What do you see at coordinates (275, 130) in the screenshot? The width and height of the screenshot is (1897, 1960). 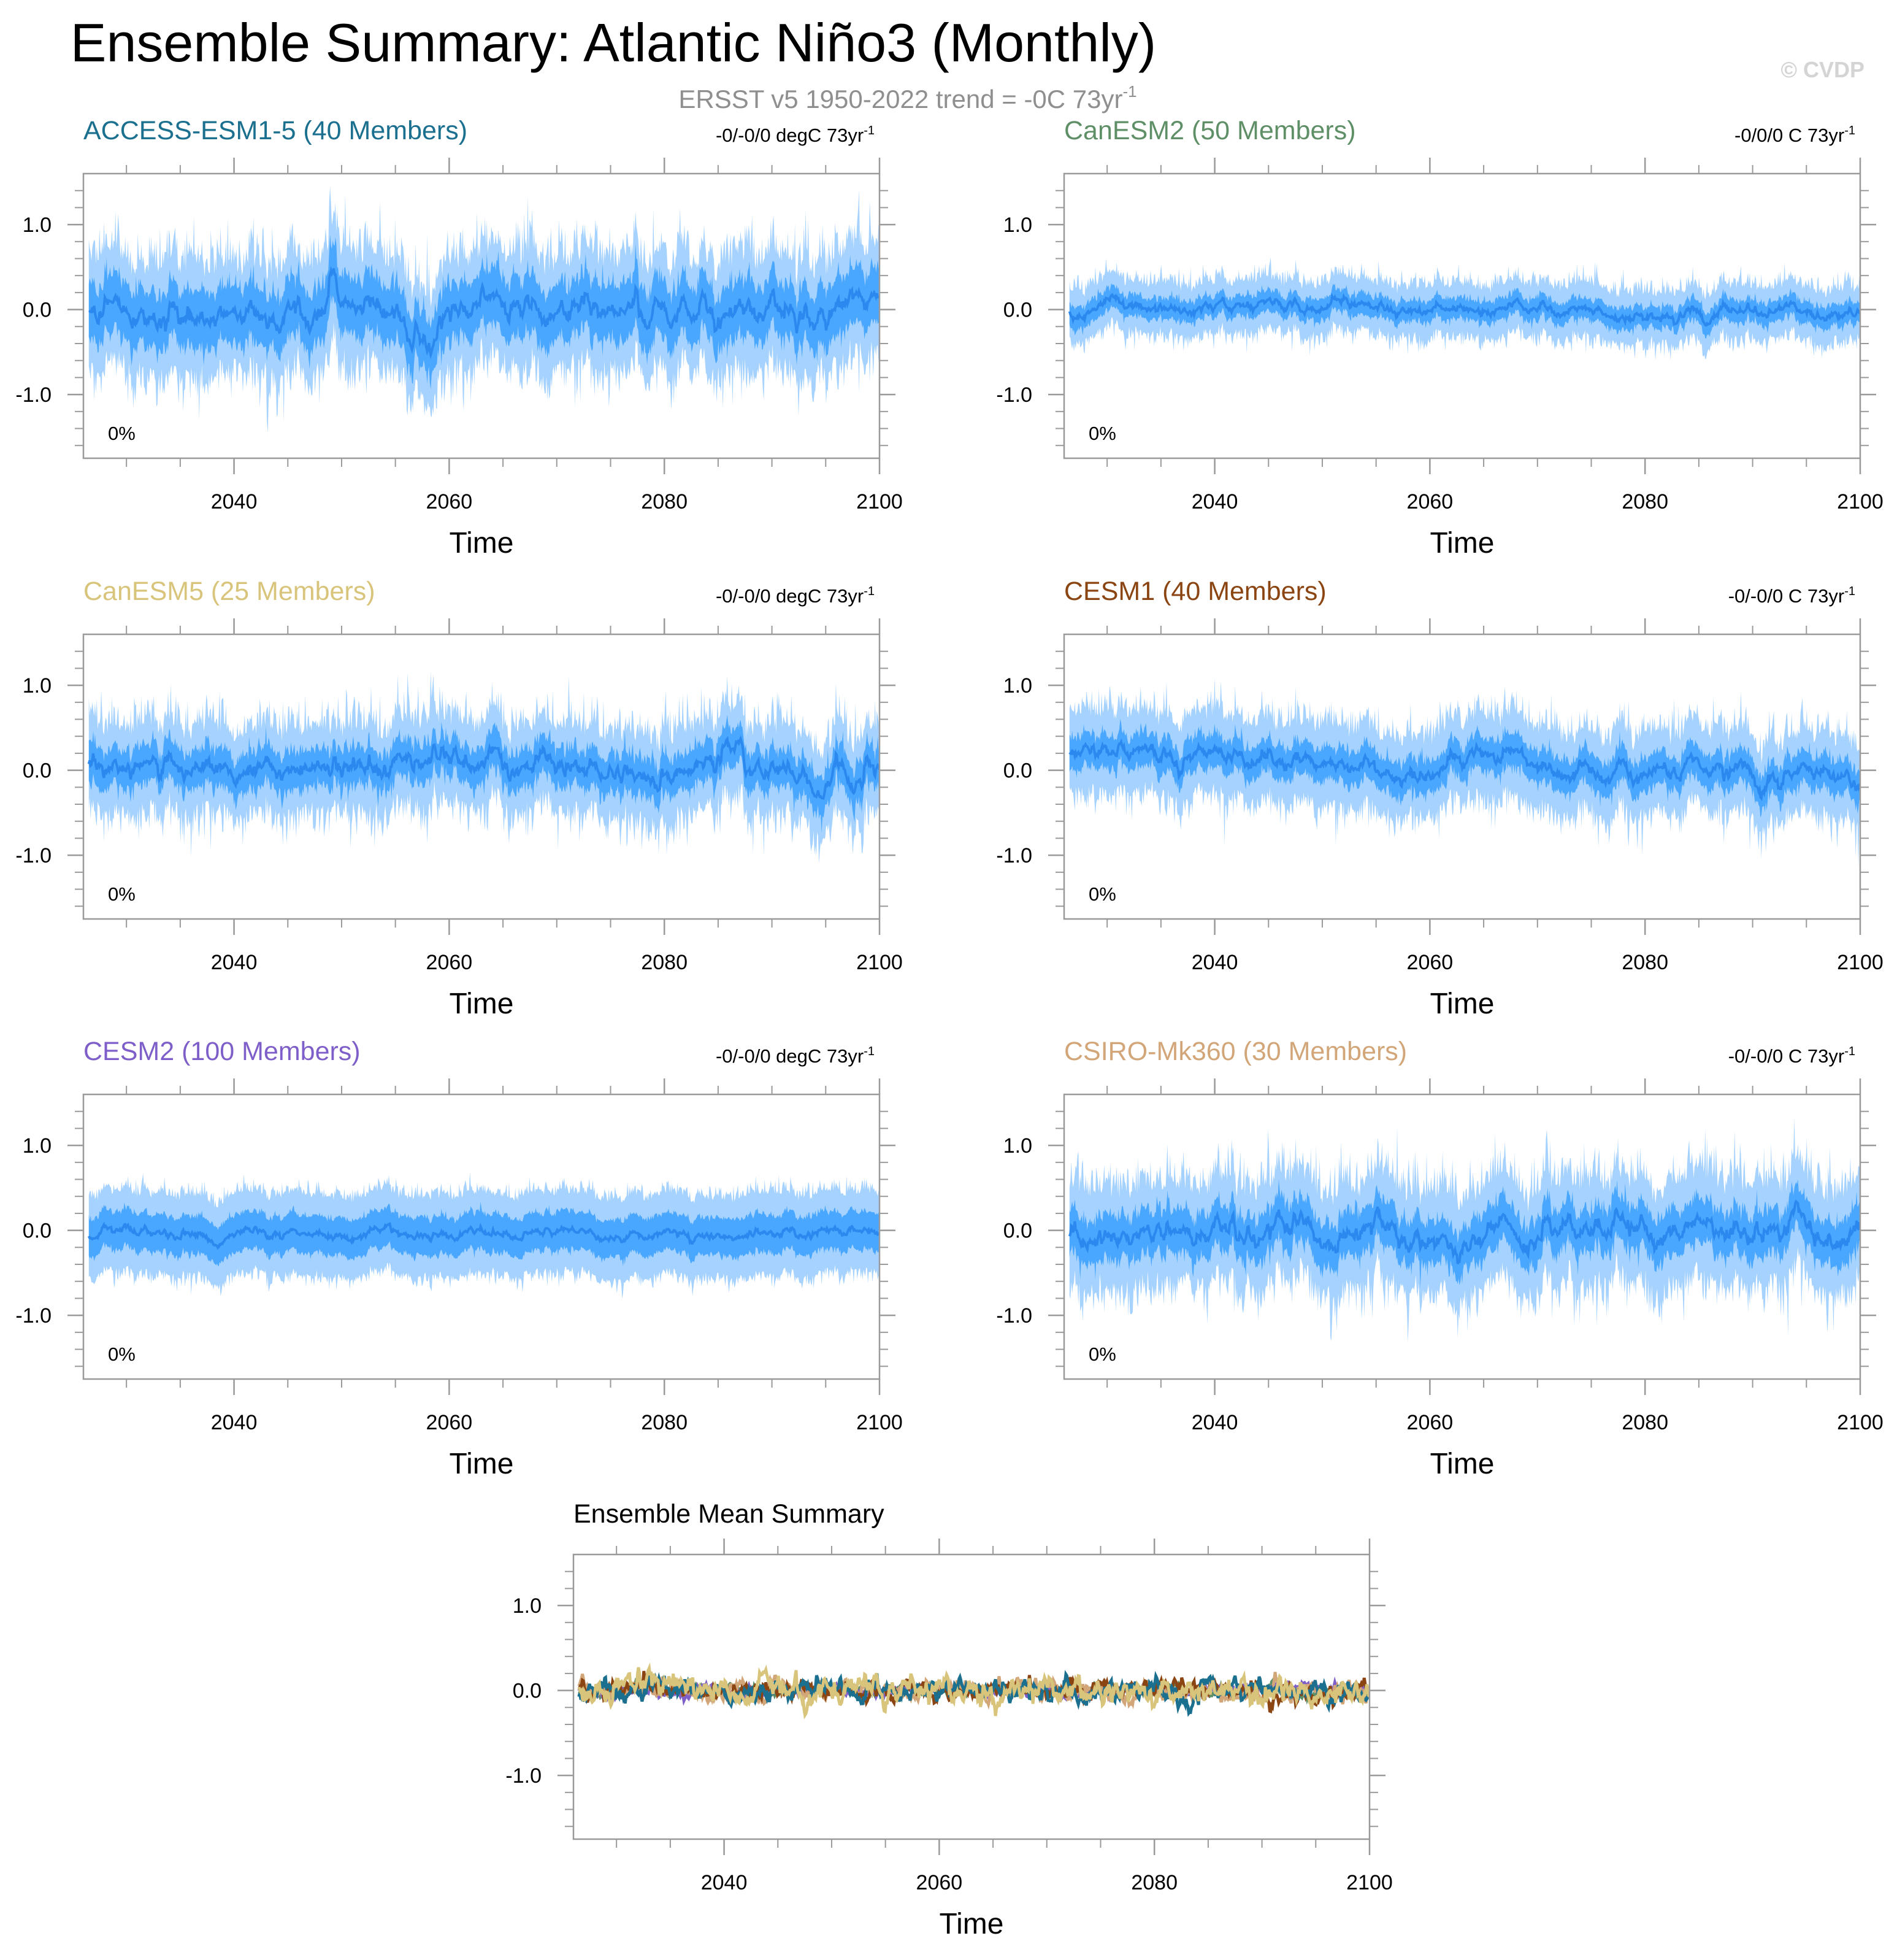 I see `panel-title: ACCESS-ESM1-5 (40 Members)` at bounding box center [275, 130].